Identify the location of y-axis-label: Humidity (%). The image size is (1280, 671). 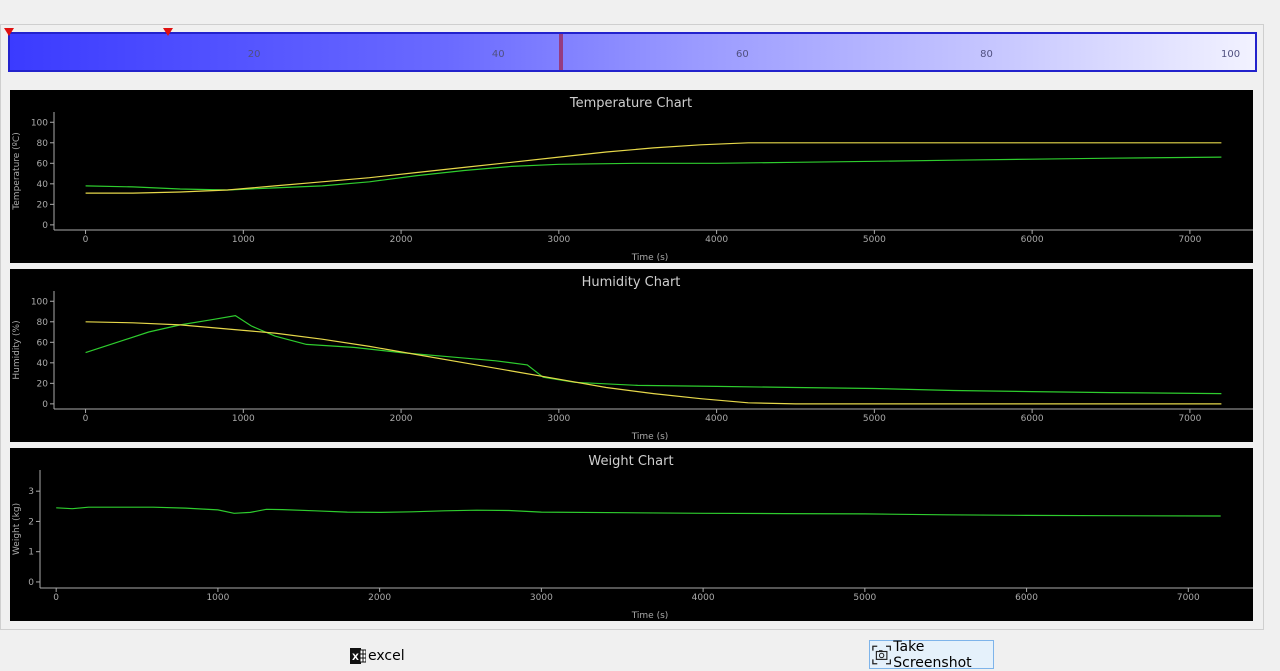
(17, 349).